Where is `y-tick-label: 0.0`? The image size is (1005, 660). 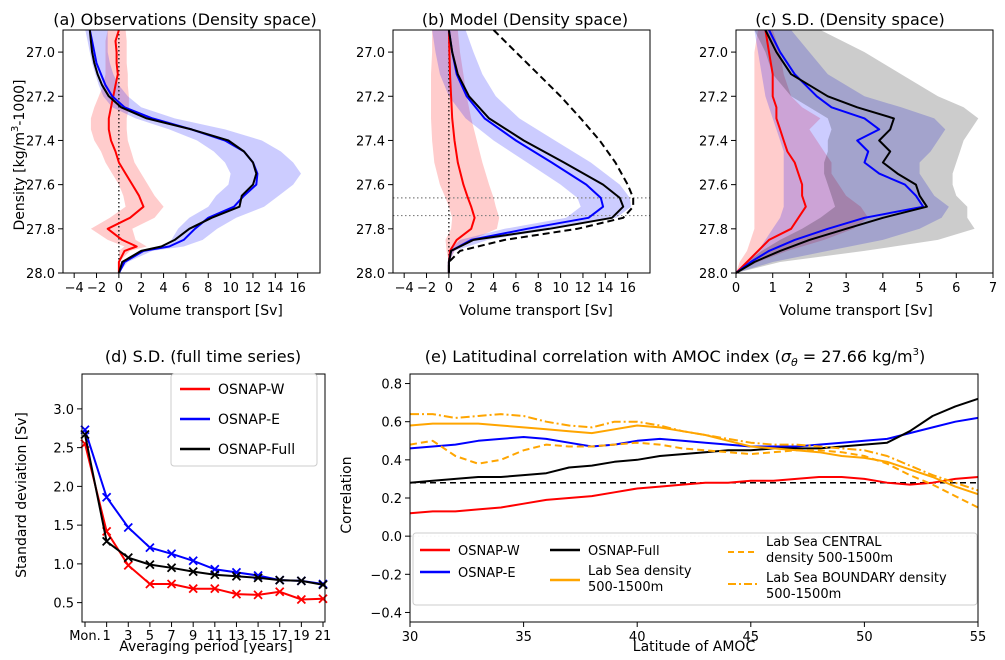 y-tick-label: 0.0 is located at coordinates (391, 537).